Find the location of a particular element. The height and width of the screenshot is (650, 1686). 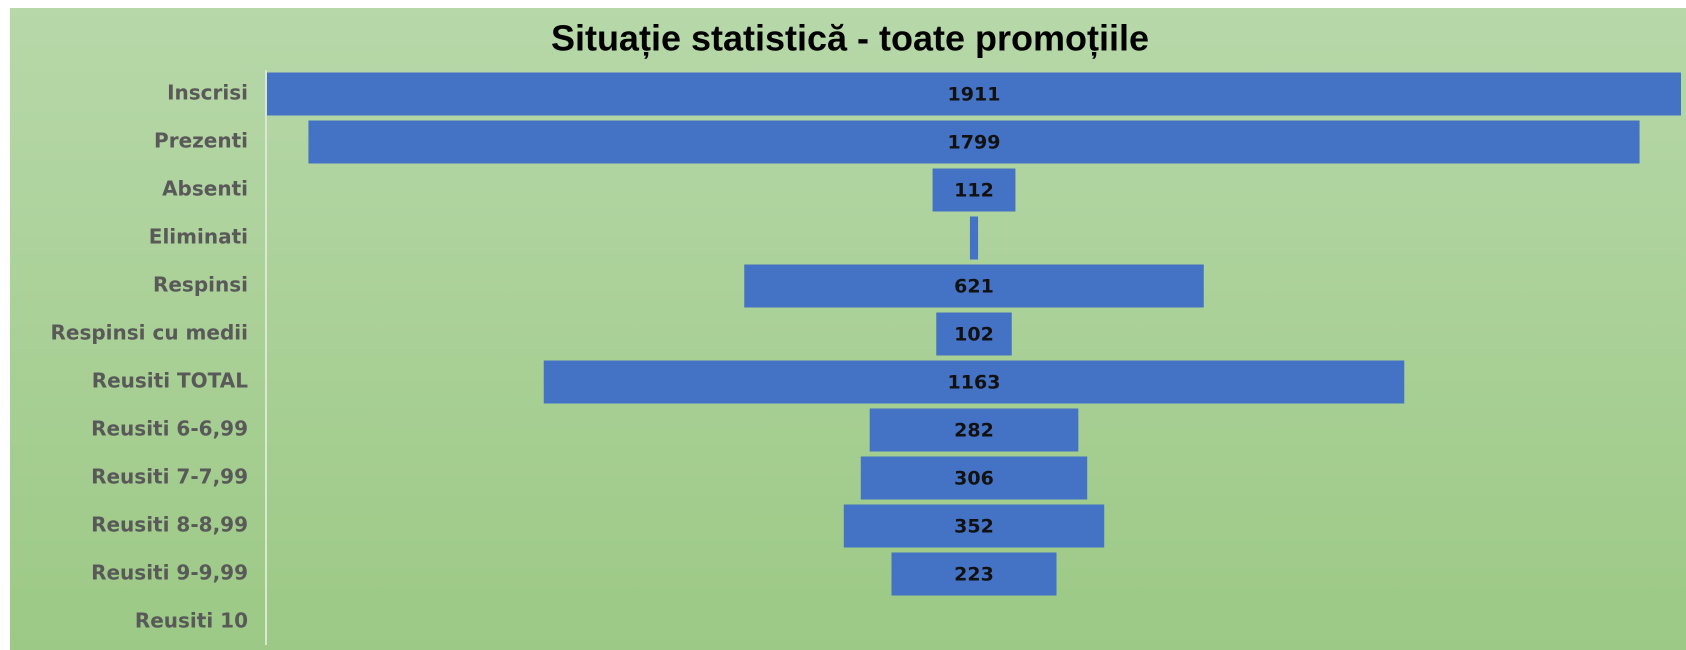

data-label: 306 is located at coordinates (974, 479).